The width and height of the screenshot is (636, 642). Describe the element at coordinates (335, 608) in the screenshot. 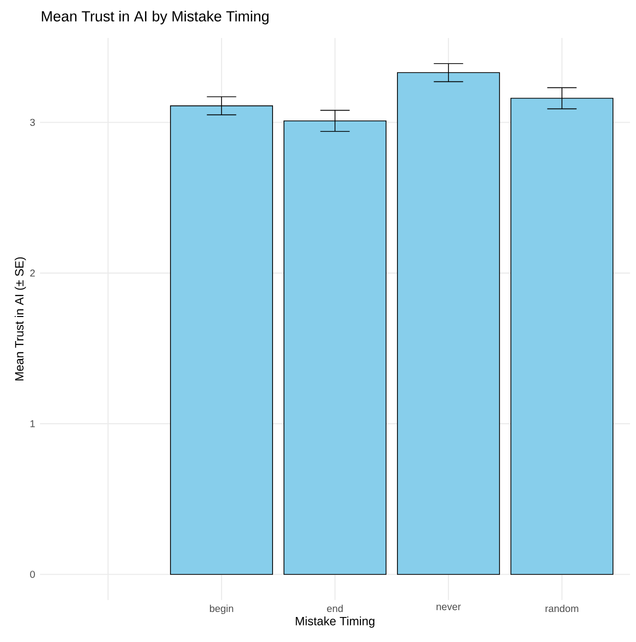

I see `x-tick-label: end` at that location.